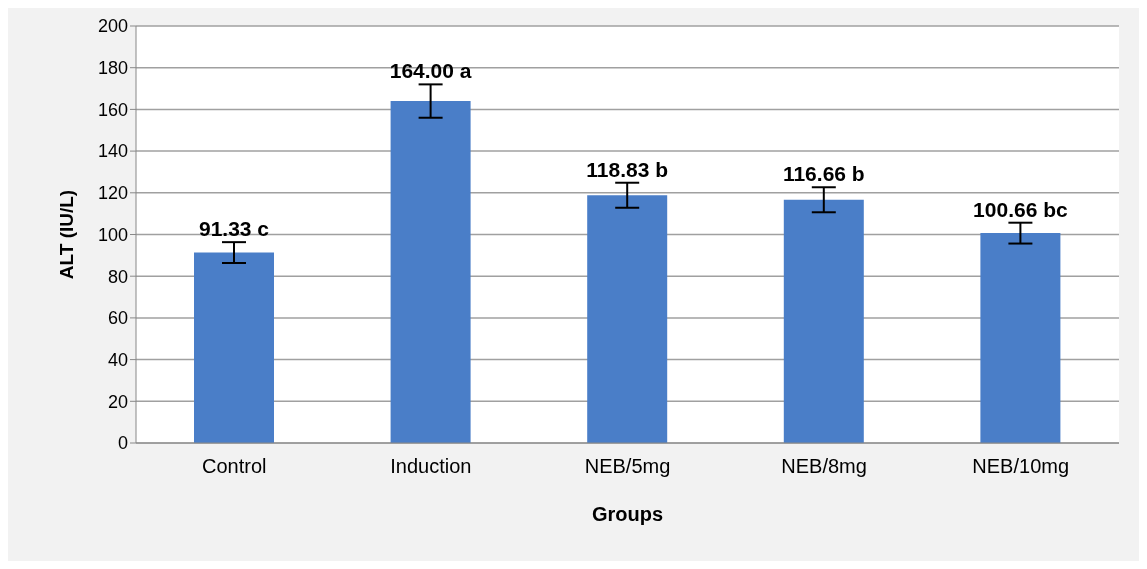 The image size is (1147, 569). Describe the element at coordinates (117, 401) in the screenshot. I see `y-tick-label: 20` at that location.